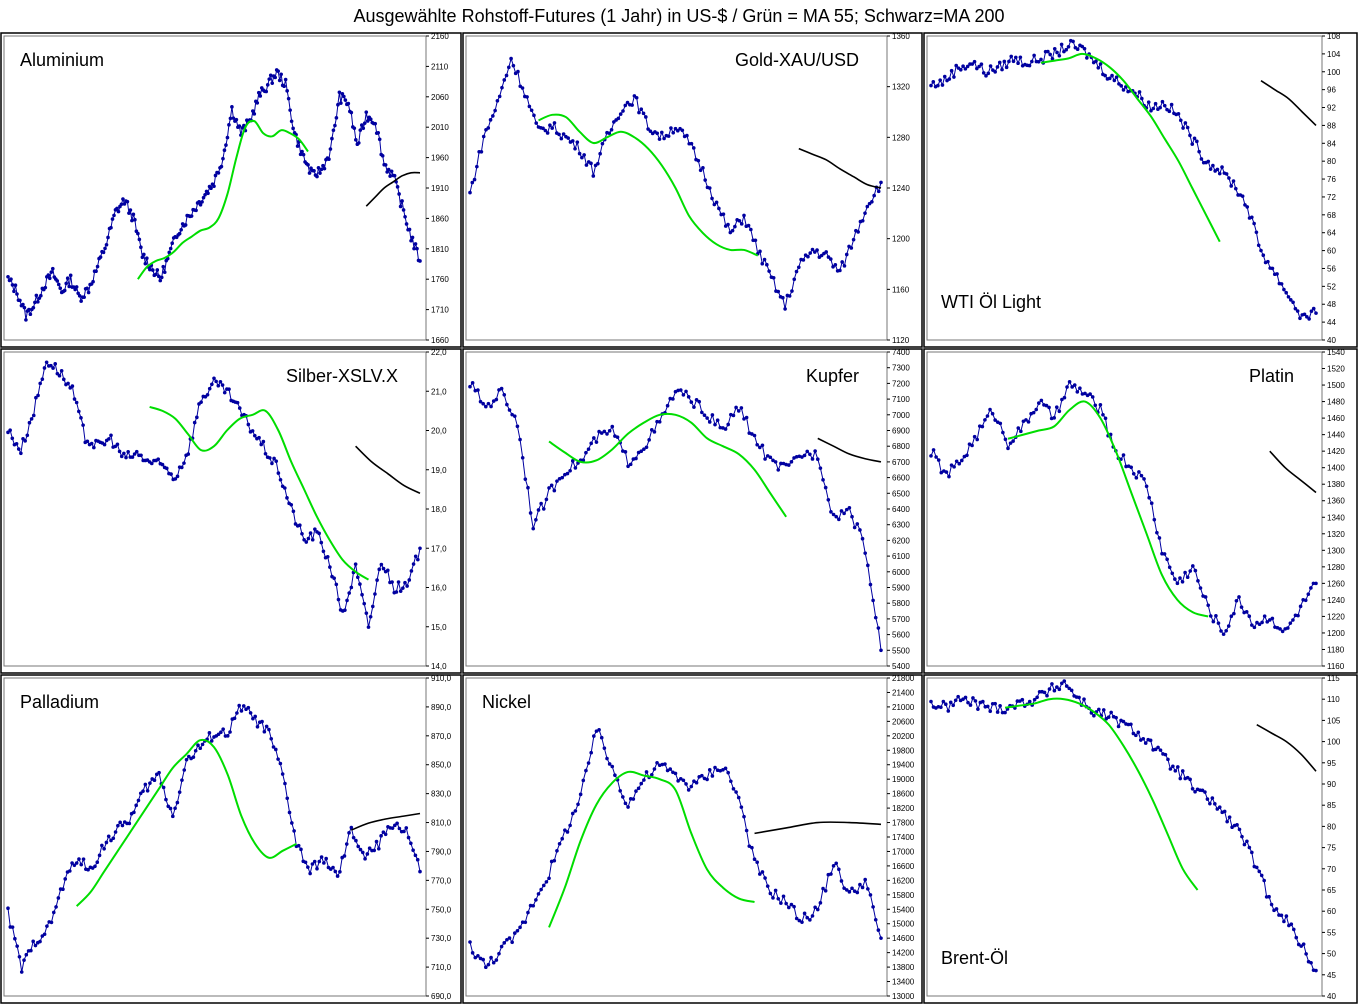 This screenshot has height=1004, width=1358. I want to click on y-tick-label: 1810, so click(440, 249).